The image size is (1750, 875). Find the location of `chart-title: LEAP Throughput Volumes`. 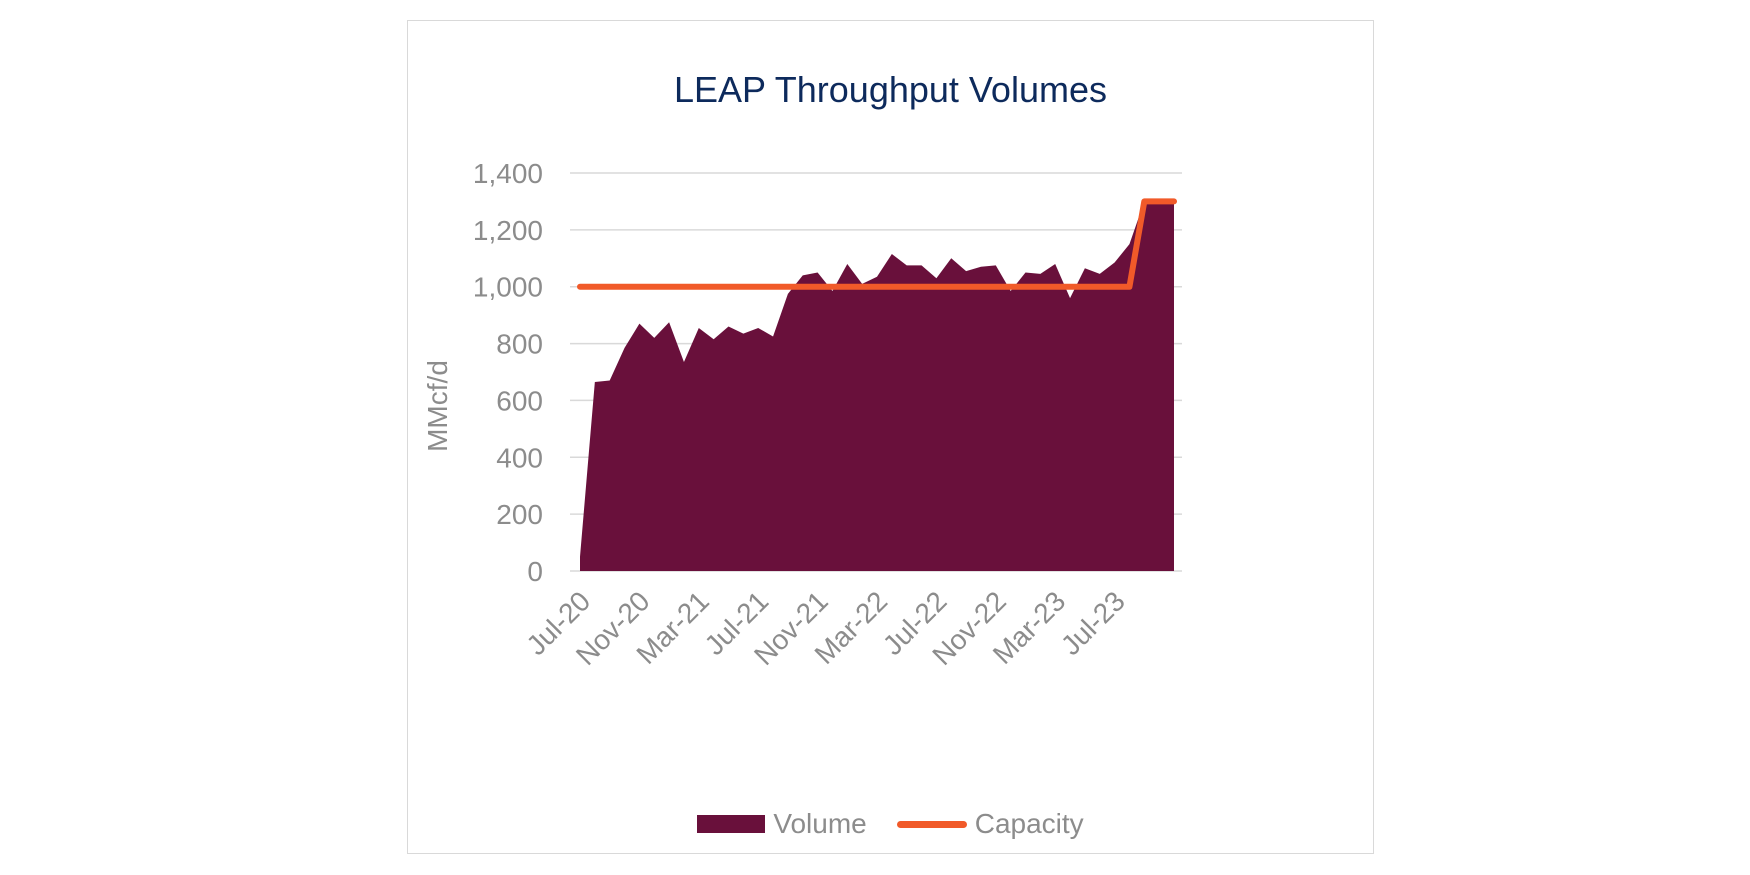

chart-title: LEAP Throughput Volumes is located at coordinates (890, 89).